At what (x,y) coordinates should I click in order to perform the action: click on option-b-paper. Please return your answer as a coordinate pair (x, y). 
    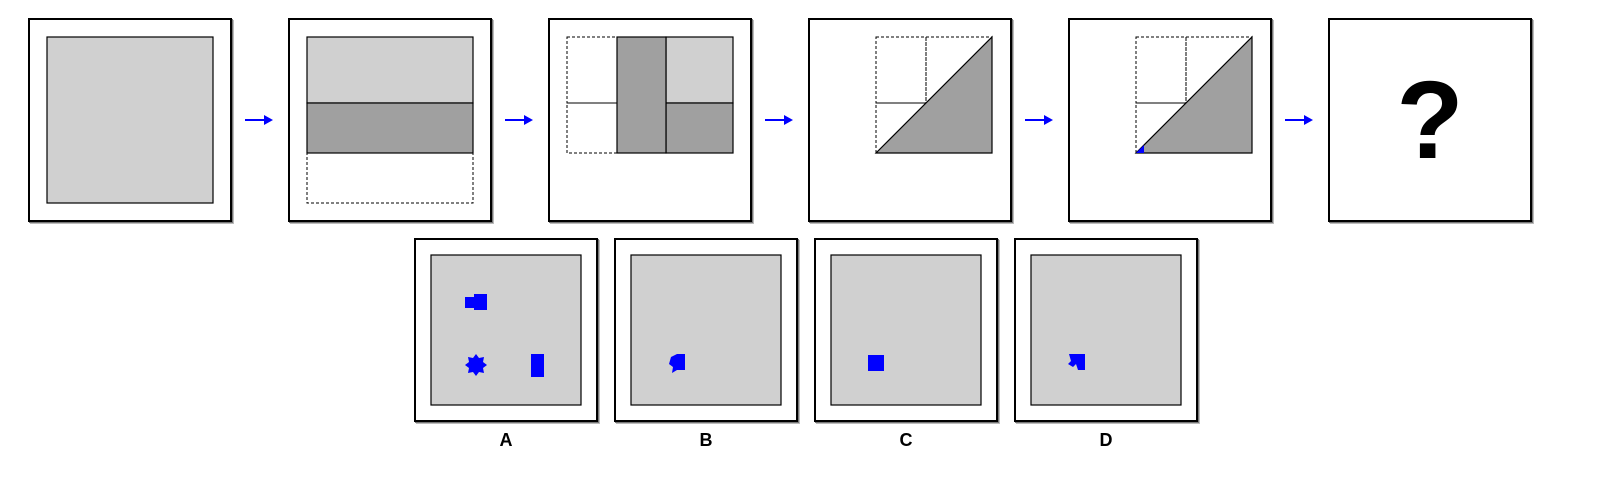
    Looking at the image, I should click on (706, 330).